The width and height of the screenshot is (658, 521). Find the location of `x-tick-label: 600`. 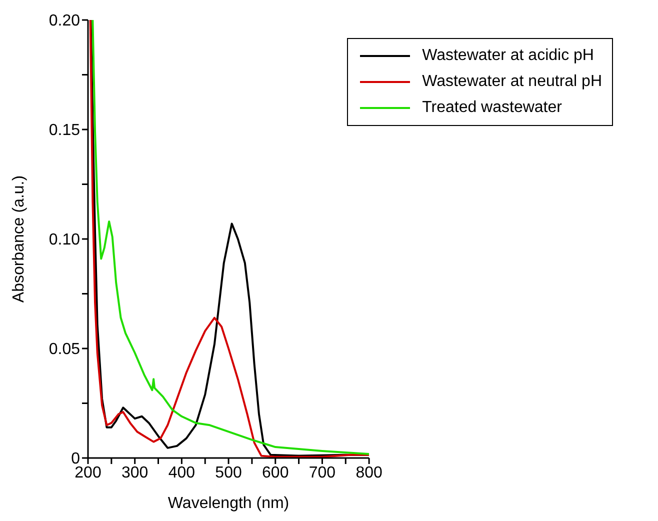

x-tick-label: 600 is located at coordinates (275, 473).